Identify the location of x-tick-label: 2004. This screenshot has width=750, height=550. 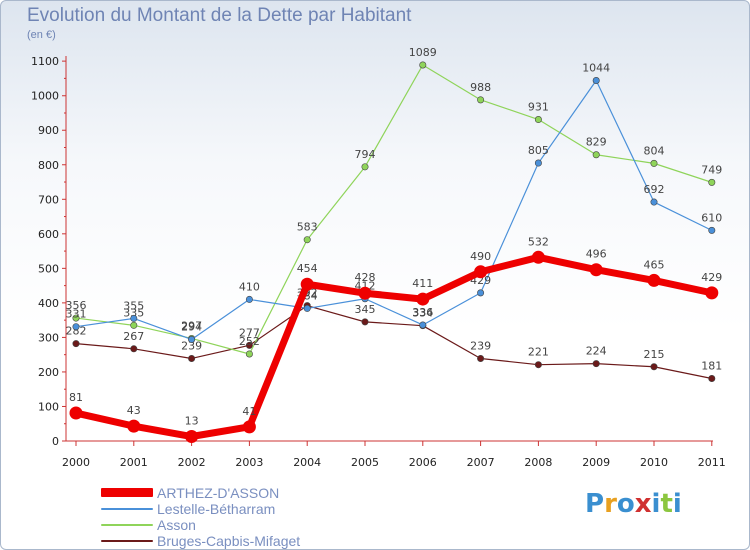
(307, 462).